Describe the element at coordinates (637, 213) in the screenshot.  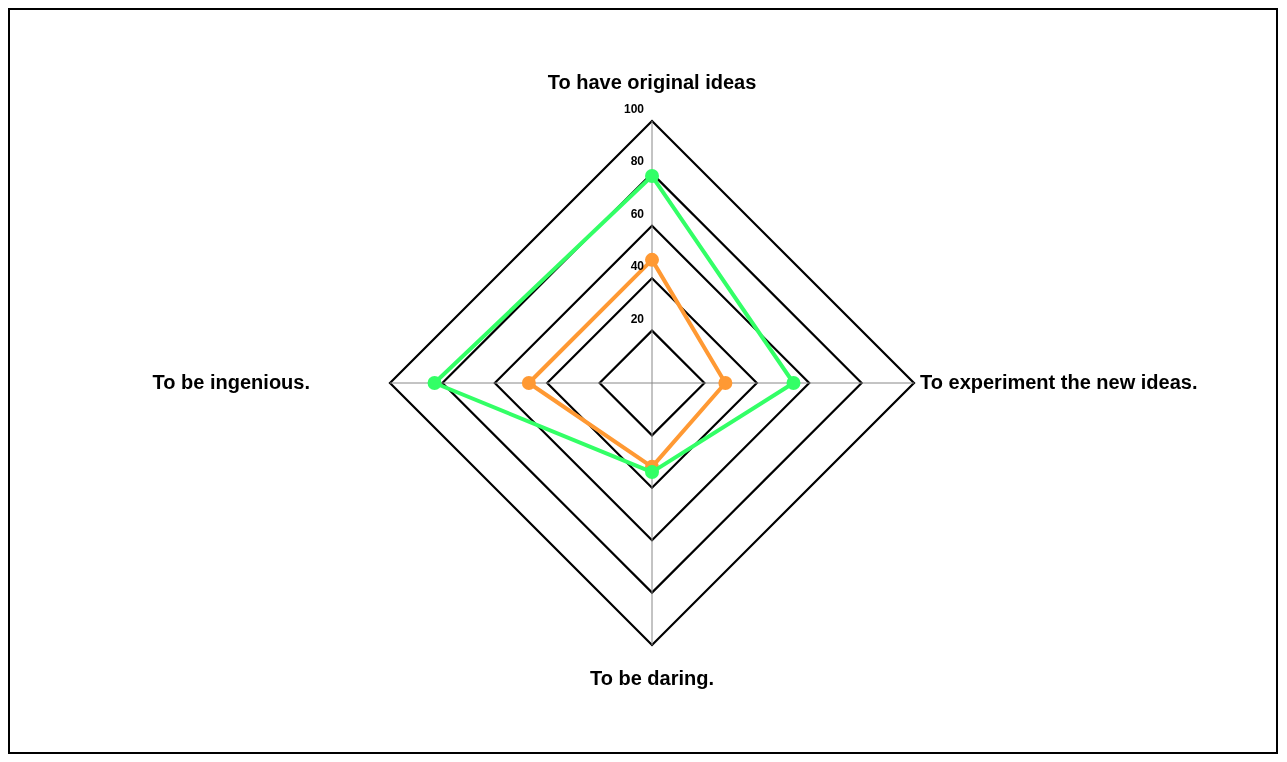
I see `y-tick-label: 60` at that location.